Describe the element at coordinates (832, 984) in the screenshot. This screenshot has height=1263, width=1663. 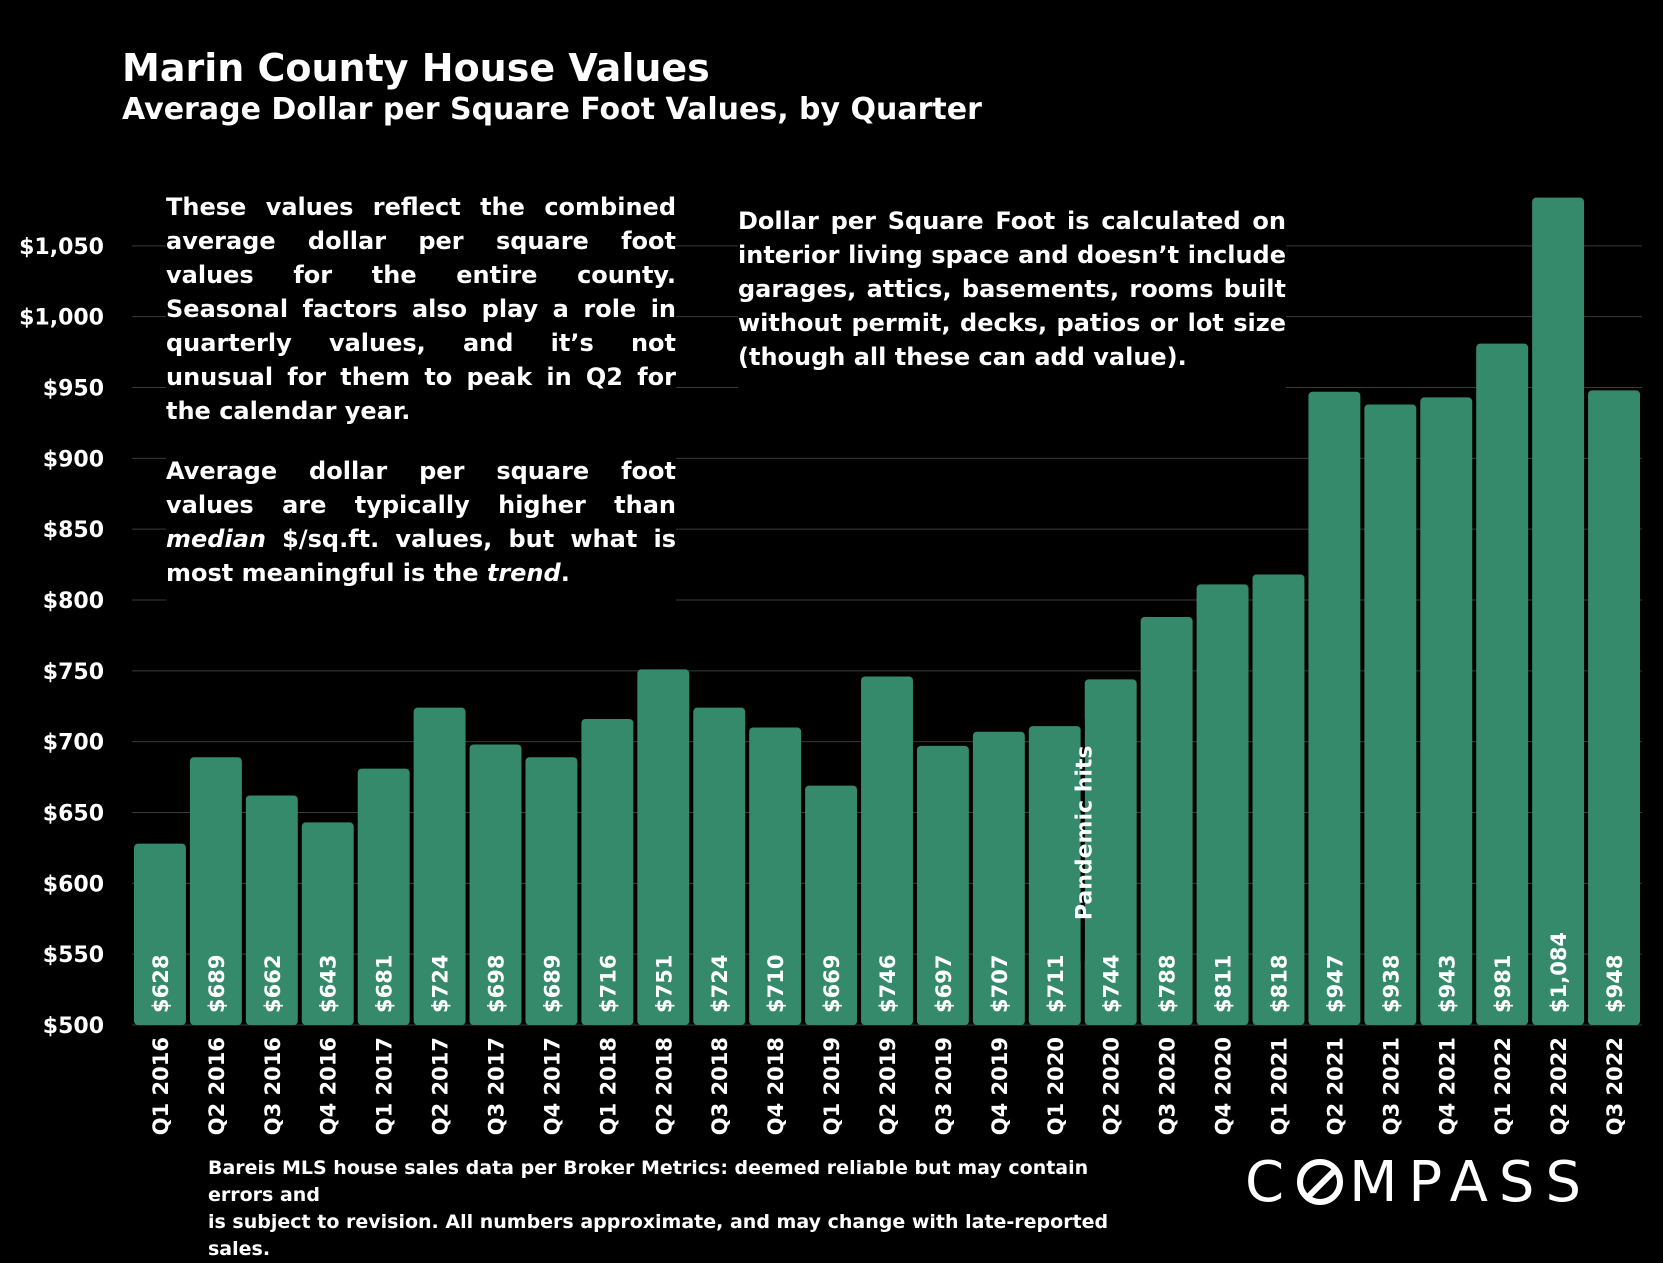
I see `data-label: $669` at that location.